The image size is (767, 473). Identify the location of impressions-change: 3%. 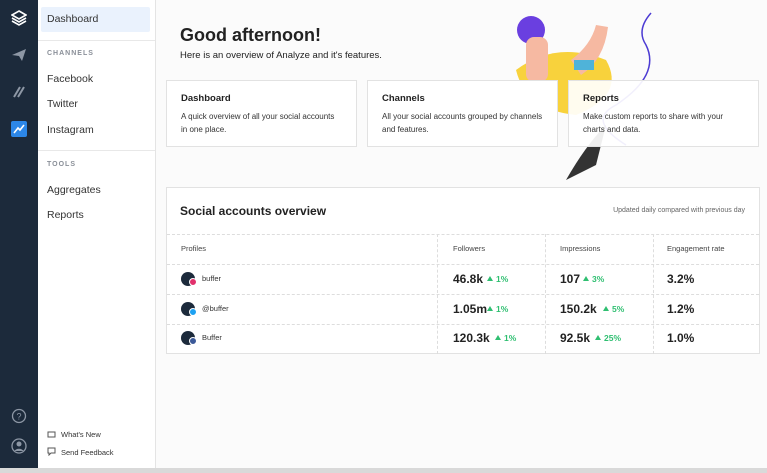
(593, 279).